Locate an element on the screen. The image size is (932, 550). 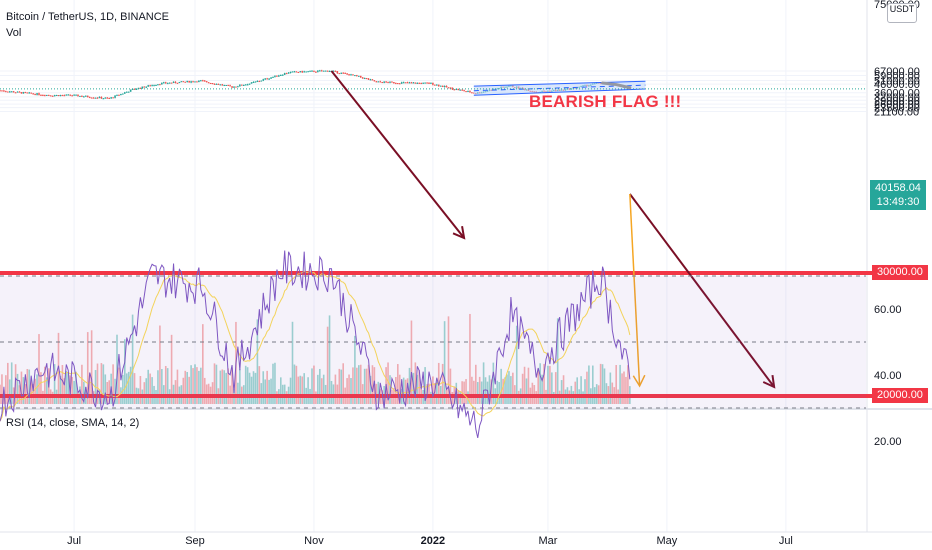
currency-badge: USDT is located at coordinates (902, 13).